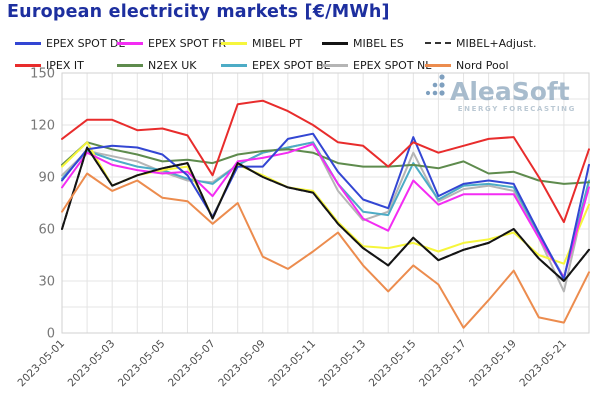 This screenshot has height=417, width=600. I want to click on legend-item-nord-pool: Nord Pool, so click(467, 65).